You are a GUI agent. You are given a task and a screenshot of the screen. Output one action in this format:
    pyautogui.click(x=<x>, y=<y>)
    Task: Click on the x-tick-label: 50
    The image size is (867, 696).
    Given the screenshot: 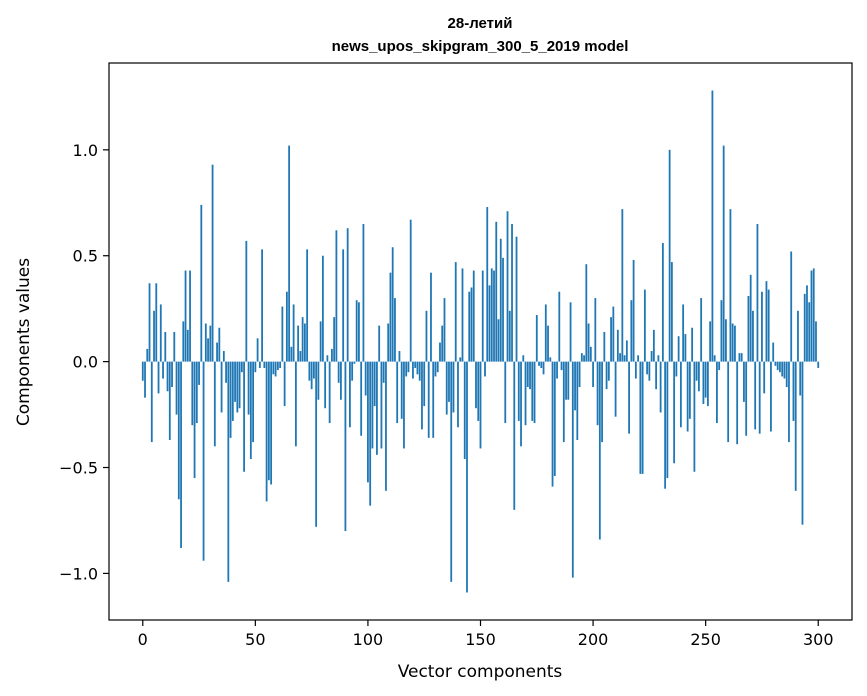 What is the action you would take?
    pyautogui.click(x=255, y=639)
    